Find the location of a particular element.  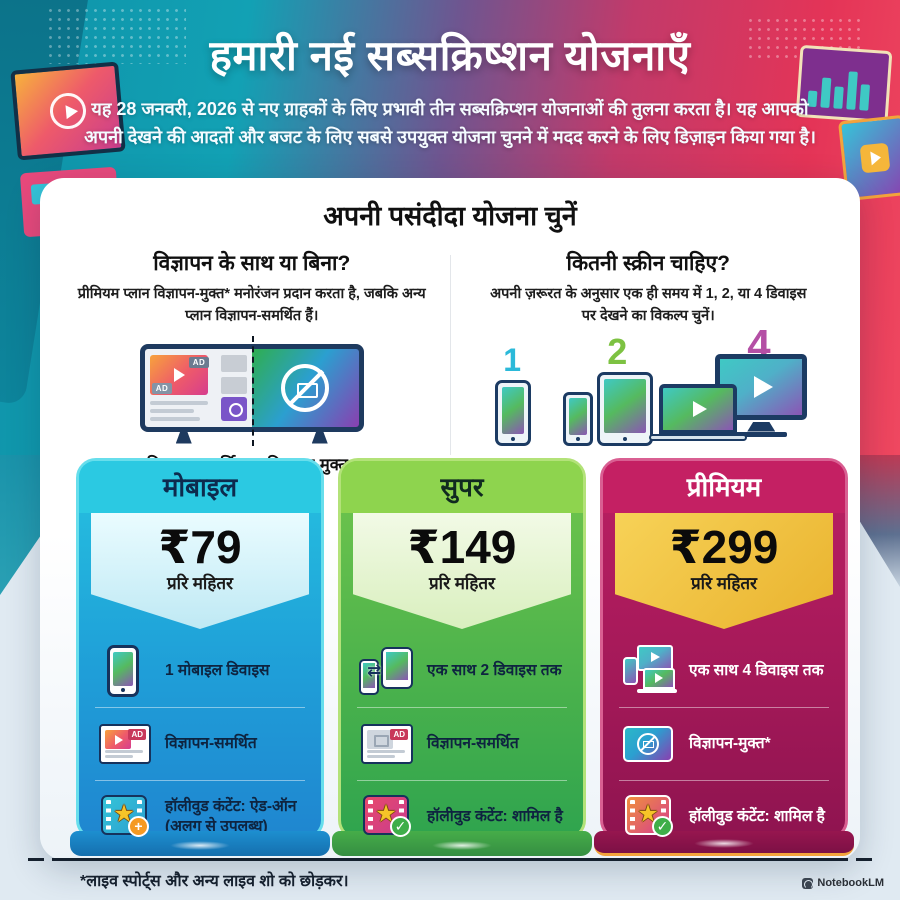

tv-ads-half: AD AD is located at coordinates (198, 387).